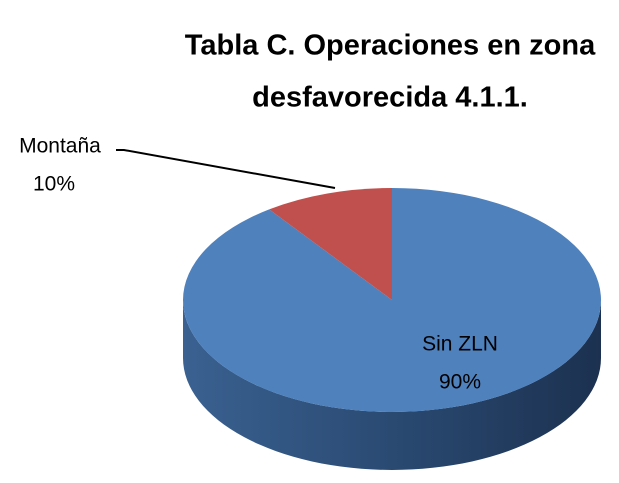 Image resolution: width=619 pixels, height=483 pixels. I want to click on value-label: 90%, so click(460, 382).